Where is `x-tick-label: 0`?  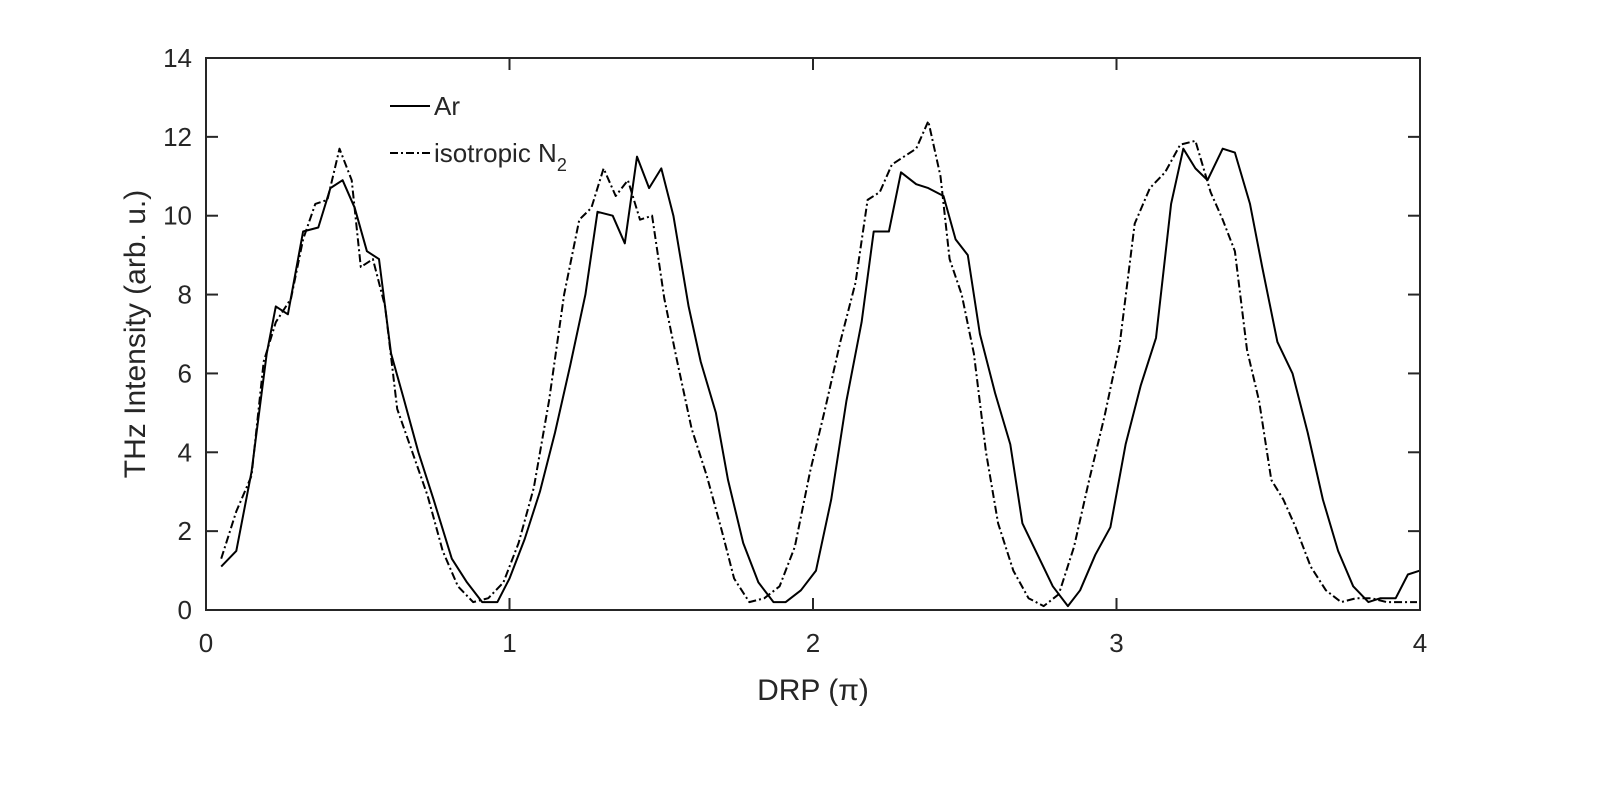 x-tick-label: 0 is located at coordinates (206, 643).